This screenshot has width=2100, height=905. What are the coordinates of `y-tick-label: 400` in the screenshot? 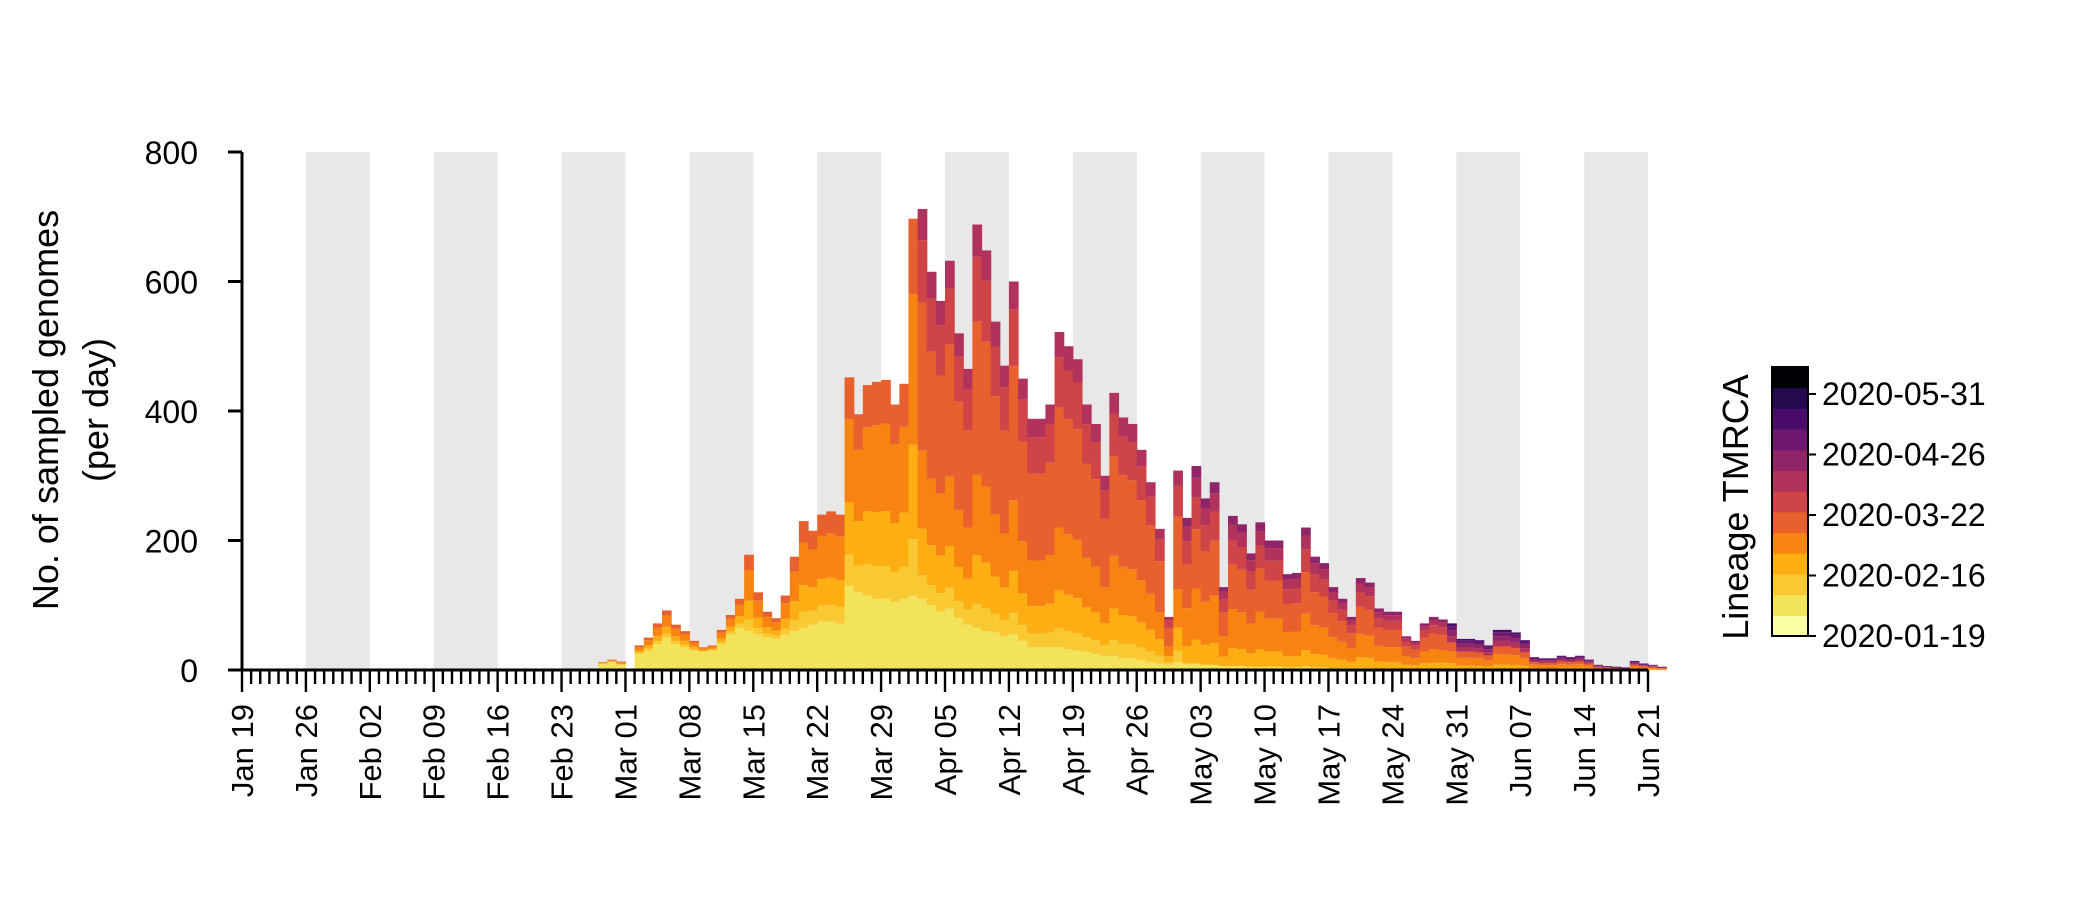 It's located at (171, 412).